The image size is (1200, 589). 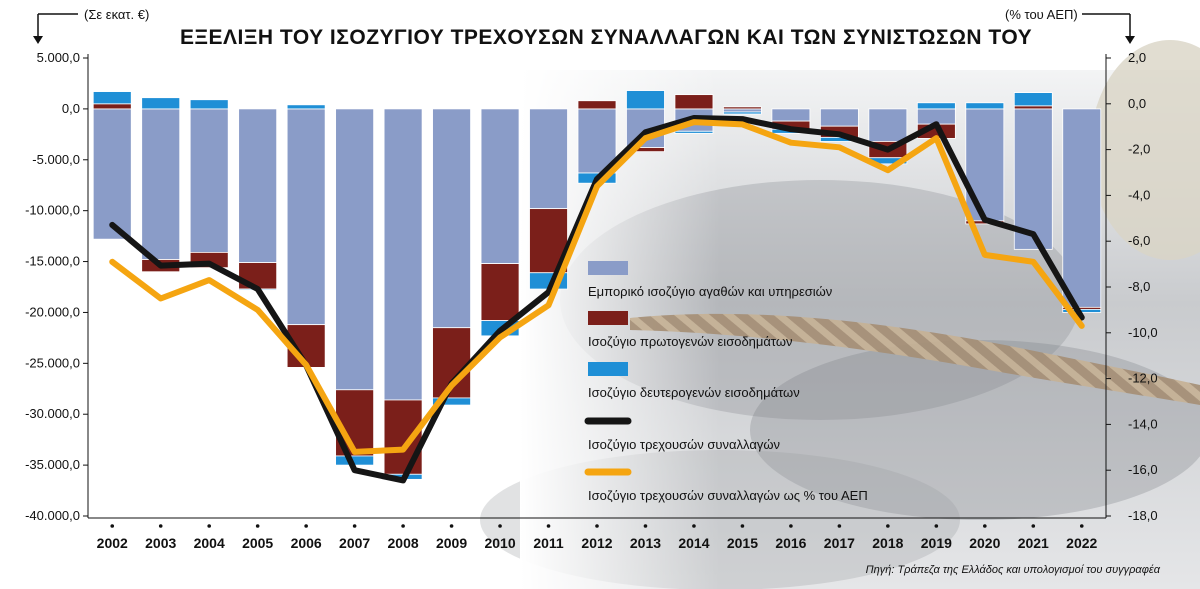 I want to click on left-tick-label: -35.000,0, so click(x=52, y=464).